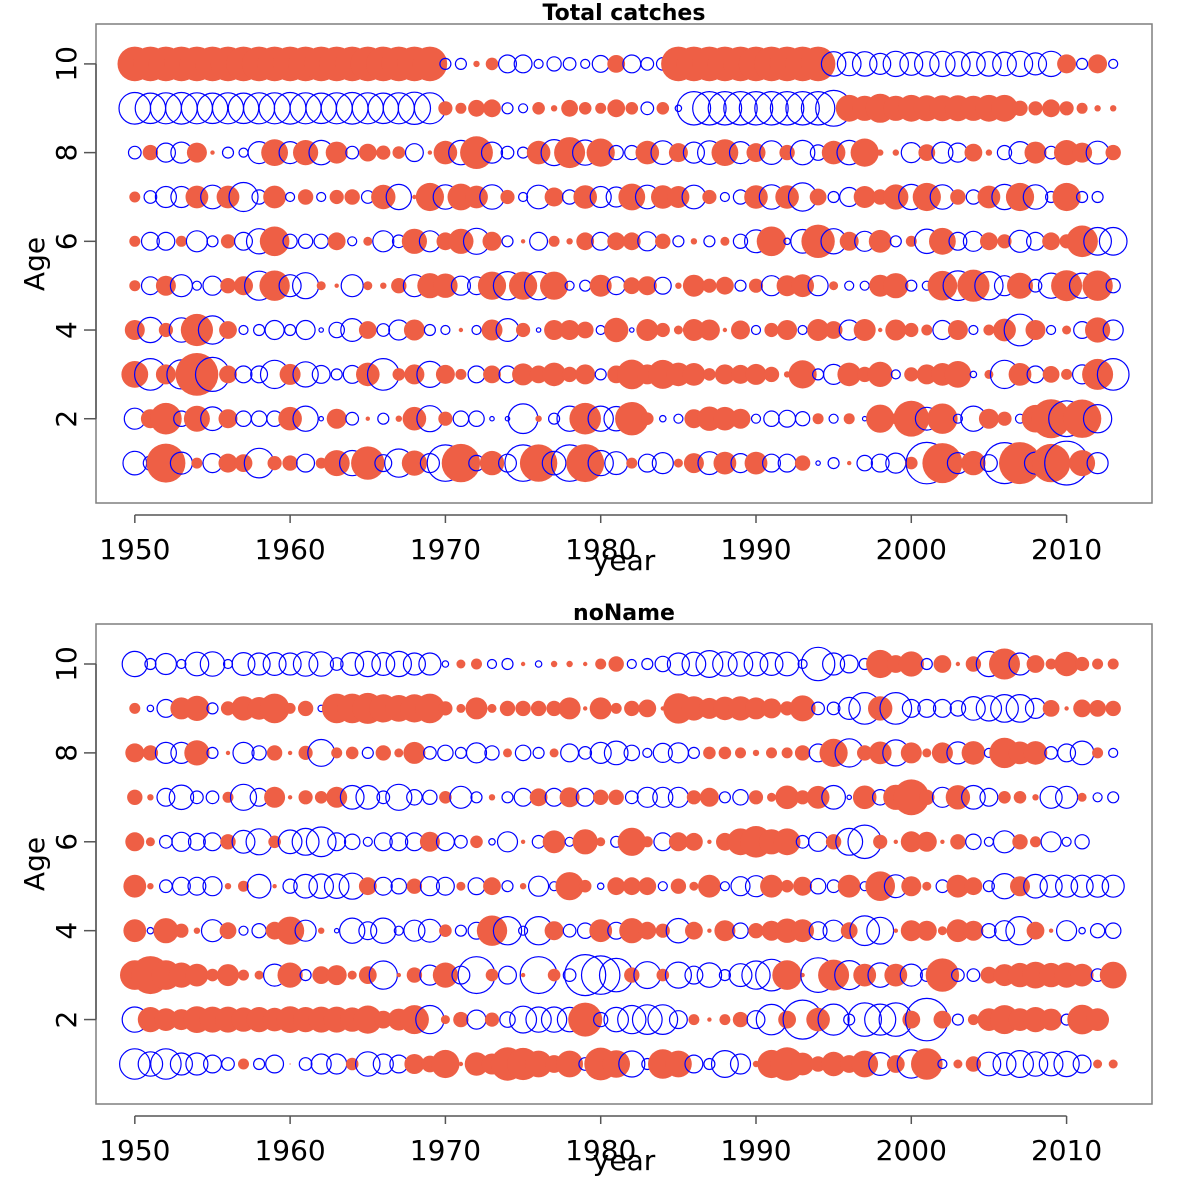  Describe the element at coordinates (66, 419) in the screenshot. I see `y-tick-label: 2` at that location.